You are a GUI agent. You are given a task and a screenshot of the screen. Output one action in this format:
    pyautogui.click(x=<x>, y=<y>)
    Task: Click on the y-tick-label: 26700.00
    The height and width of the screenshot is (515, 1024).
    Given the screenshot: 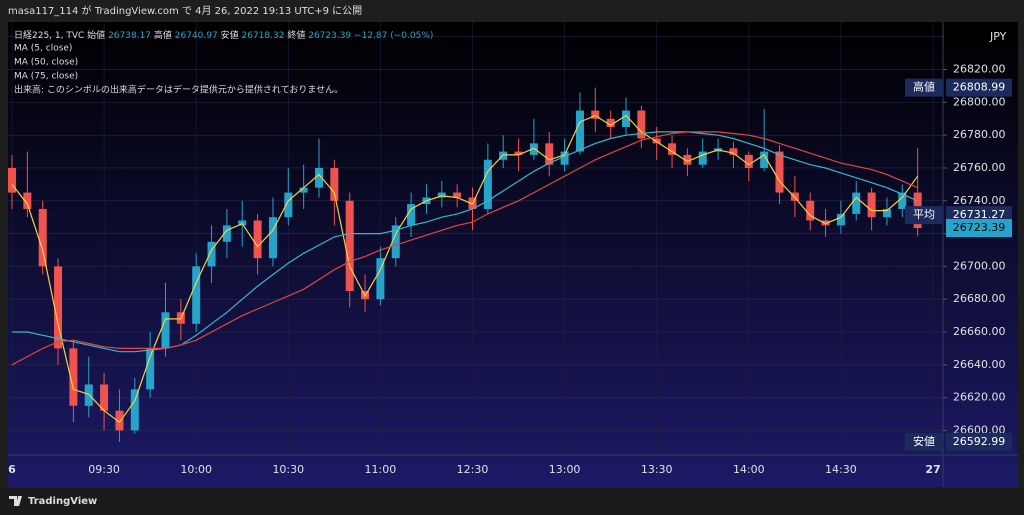 What is the action you would take?
    pyautogui.click(x=979, y=265)
    